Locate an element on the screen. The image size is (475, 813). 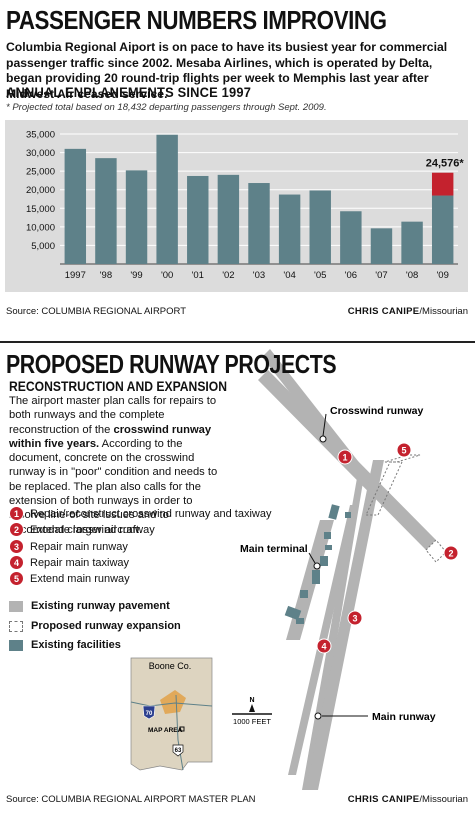
x-tick-label: '01 is located at coordinates (198, 275).